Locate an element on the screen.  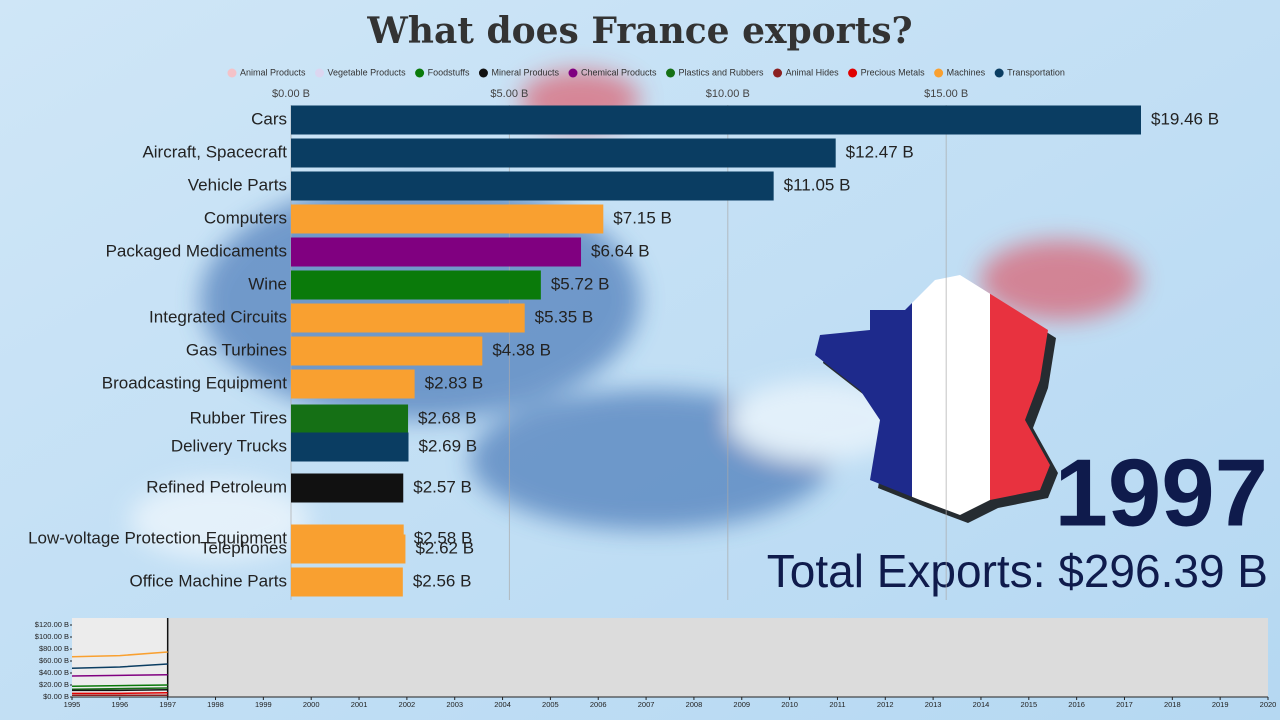
x-tick-label: 2019 is located at coordinates (1220, 704).